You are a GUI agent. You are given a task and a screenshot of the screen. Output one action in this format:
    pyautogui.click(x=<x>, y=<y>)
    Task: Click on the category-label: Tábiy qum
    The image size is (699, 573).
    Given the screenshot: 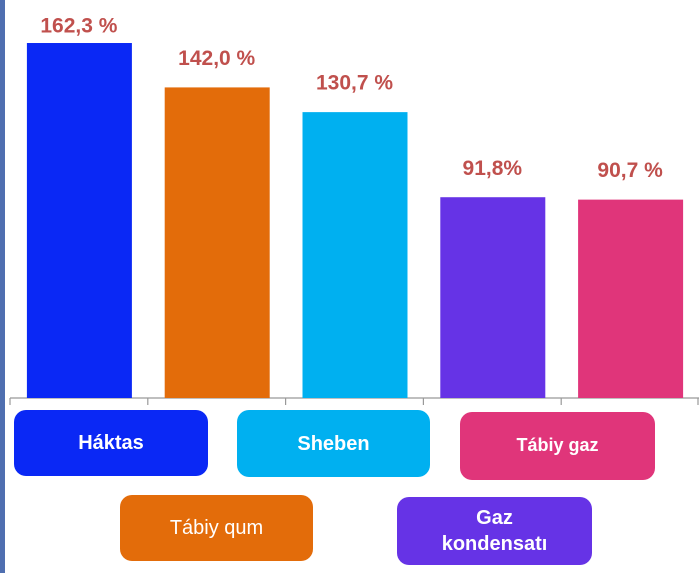 What is the action you would take?
    pyautogui.click(x=216, y=528)
    